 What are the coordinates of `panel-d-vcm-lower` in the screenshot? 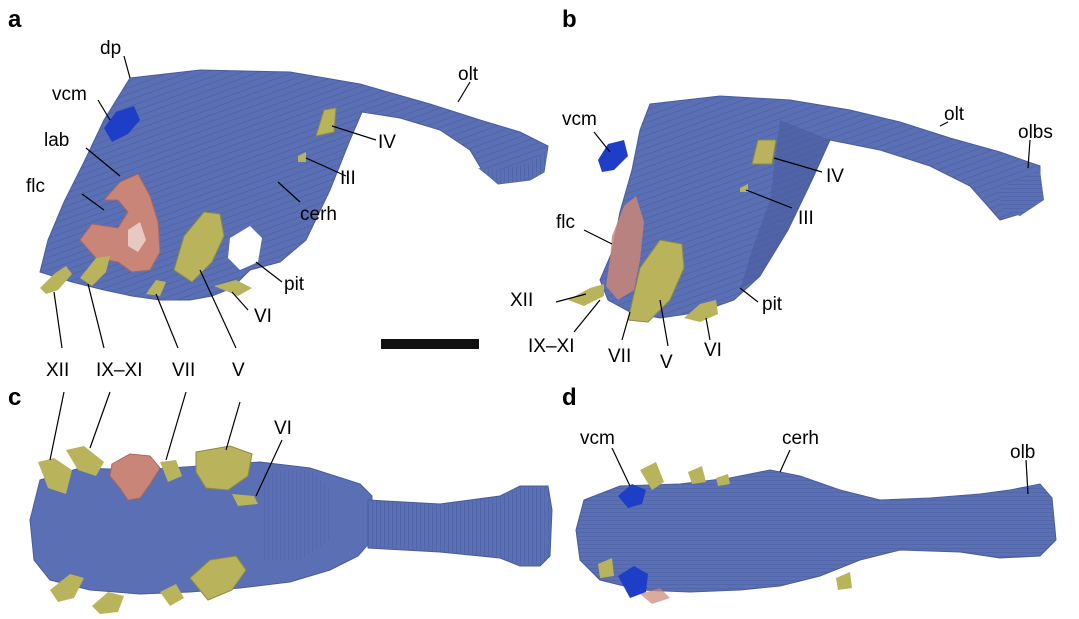 It's located at (633, 582).